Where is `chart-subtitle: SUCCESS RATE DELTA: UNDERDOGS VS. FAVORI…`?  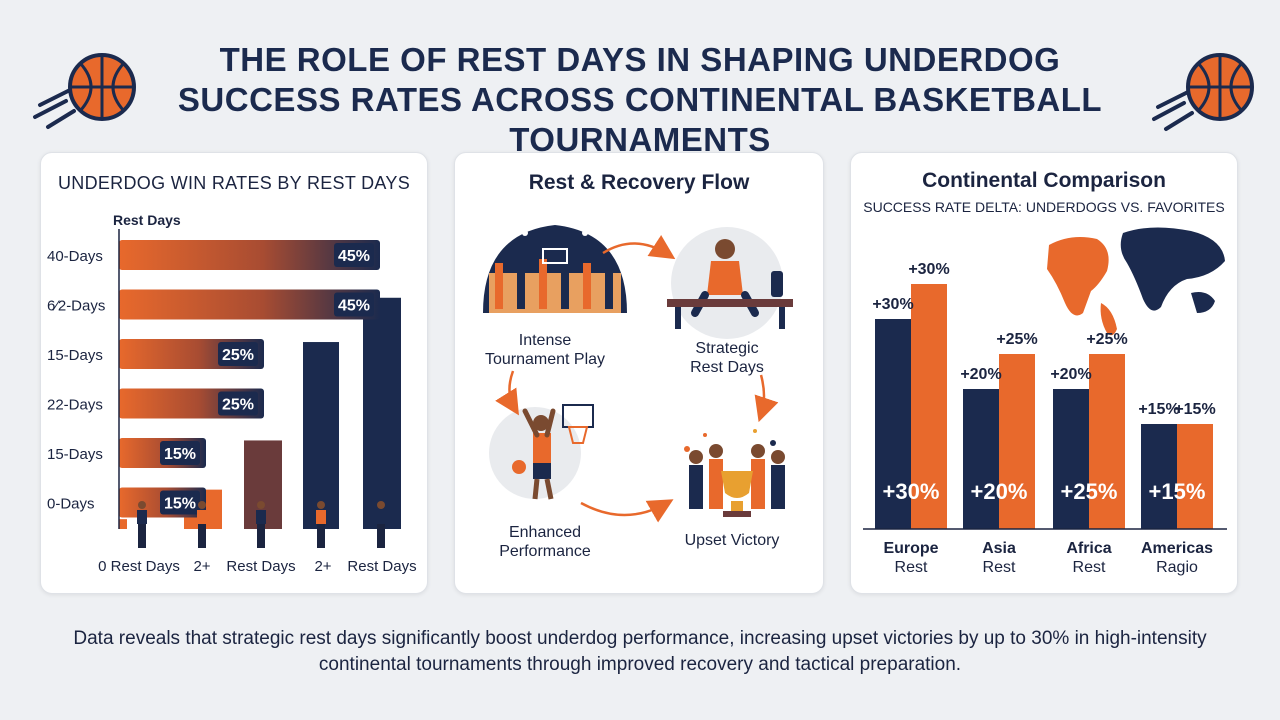
chart-subtitle: SUCCESS RATE DELTA: UNDERDOGS VS. FAVORI… is located at coordinates (1044, 207).